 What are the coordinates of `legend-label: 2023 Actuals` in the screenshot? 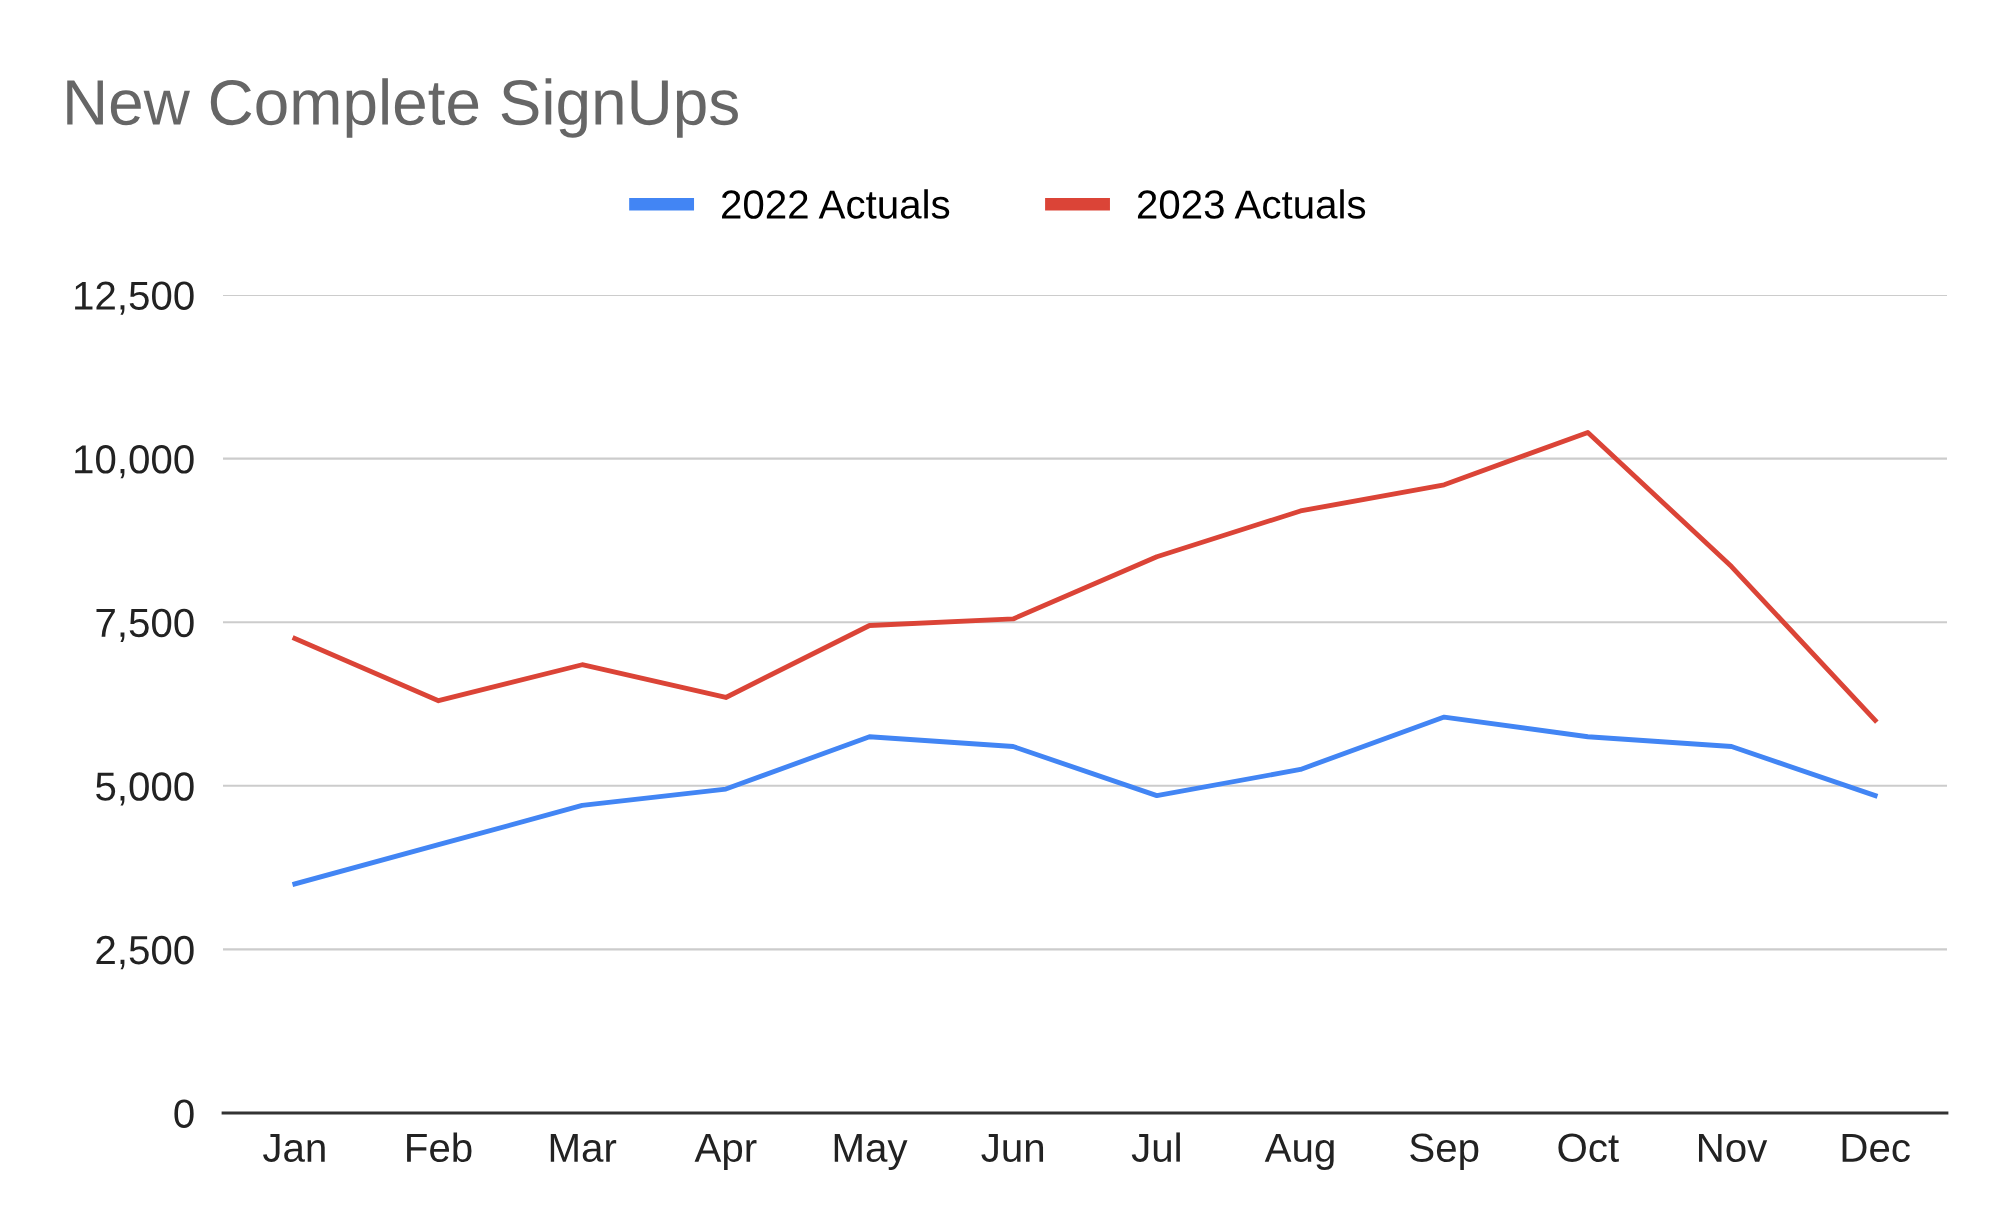 It's located at (1251, 204).